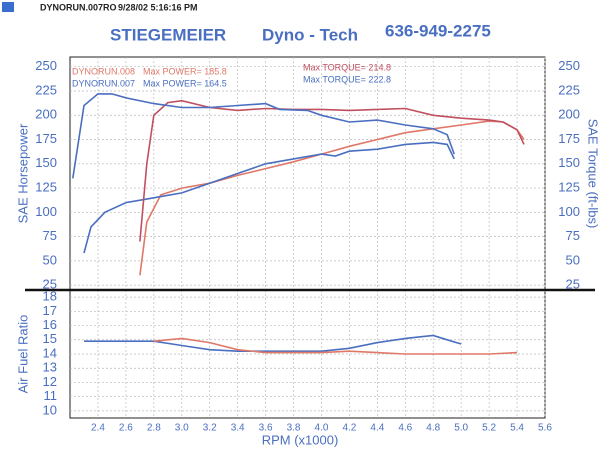 Image resolution: width=600 pixels, height=449 pixels. I want to click on y-axis-label: Air Fuel Ratio, so click(22, 354).